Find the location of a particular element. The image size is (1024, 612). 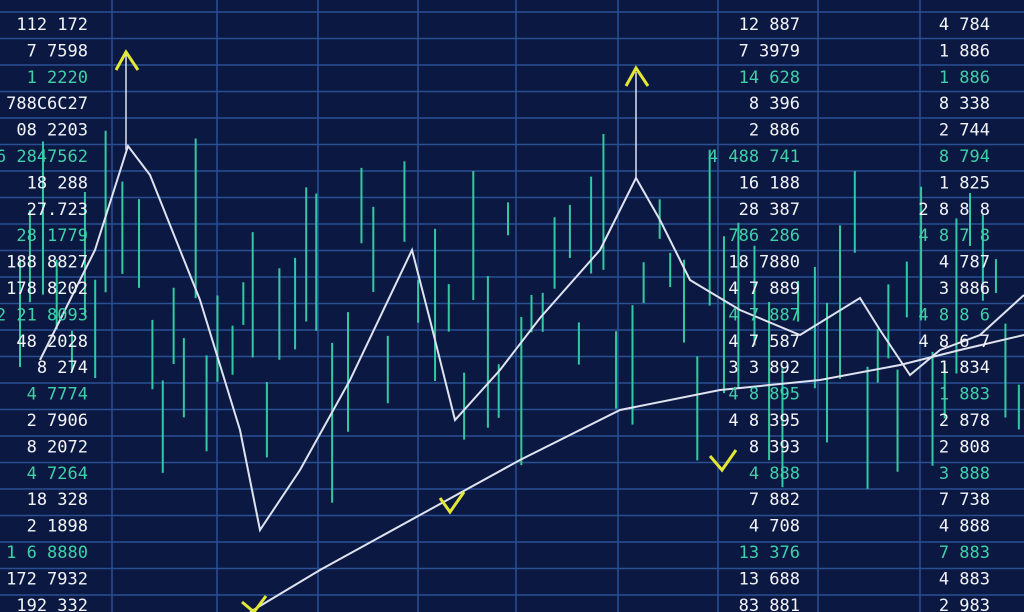

value-label: 14 628 is located at coordinates (769, 78).